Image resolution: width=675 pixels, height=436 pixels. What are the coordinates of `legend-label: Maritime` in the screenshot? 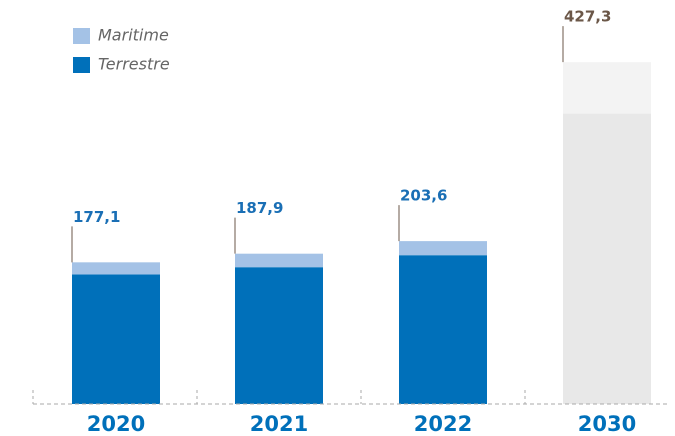 It's located at (133, 35).